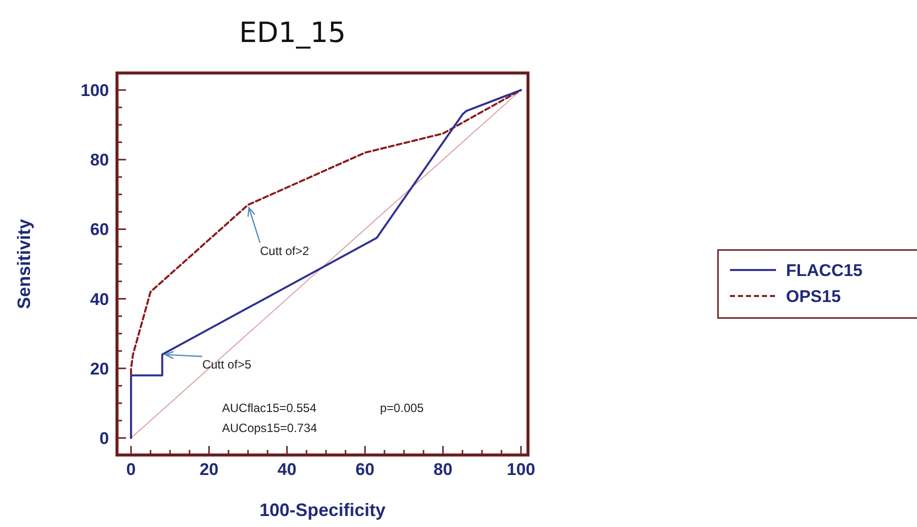 This screenshot has width=917, height=527. Describe the element at coordinates (227, 364) in the screenshot. I see `annotation: Cutt of>5` at that location.